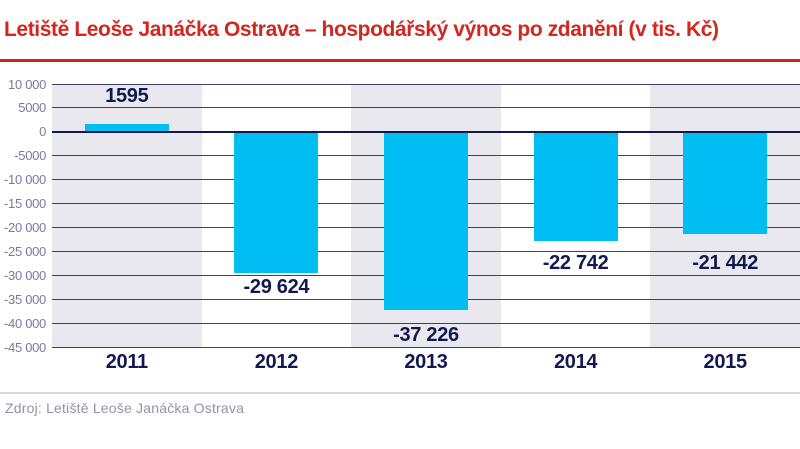 The height and width of the screenshot is (449, 800). Describe the element at coordinates (25, 299) in the screenshot. I see `y-tick--35000: -35 000` at that location.